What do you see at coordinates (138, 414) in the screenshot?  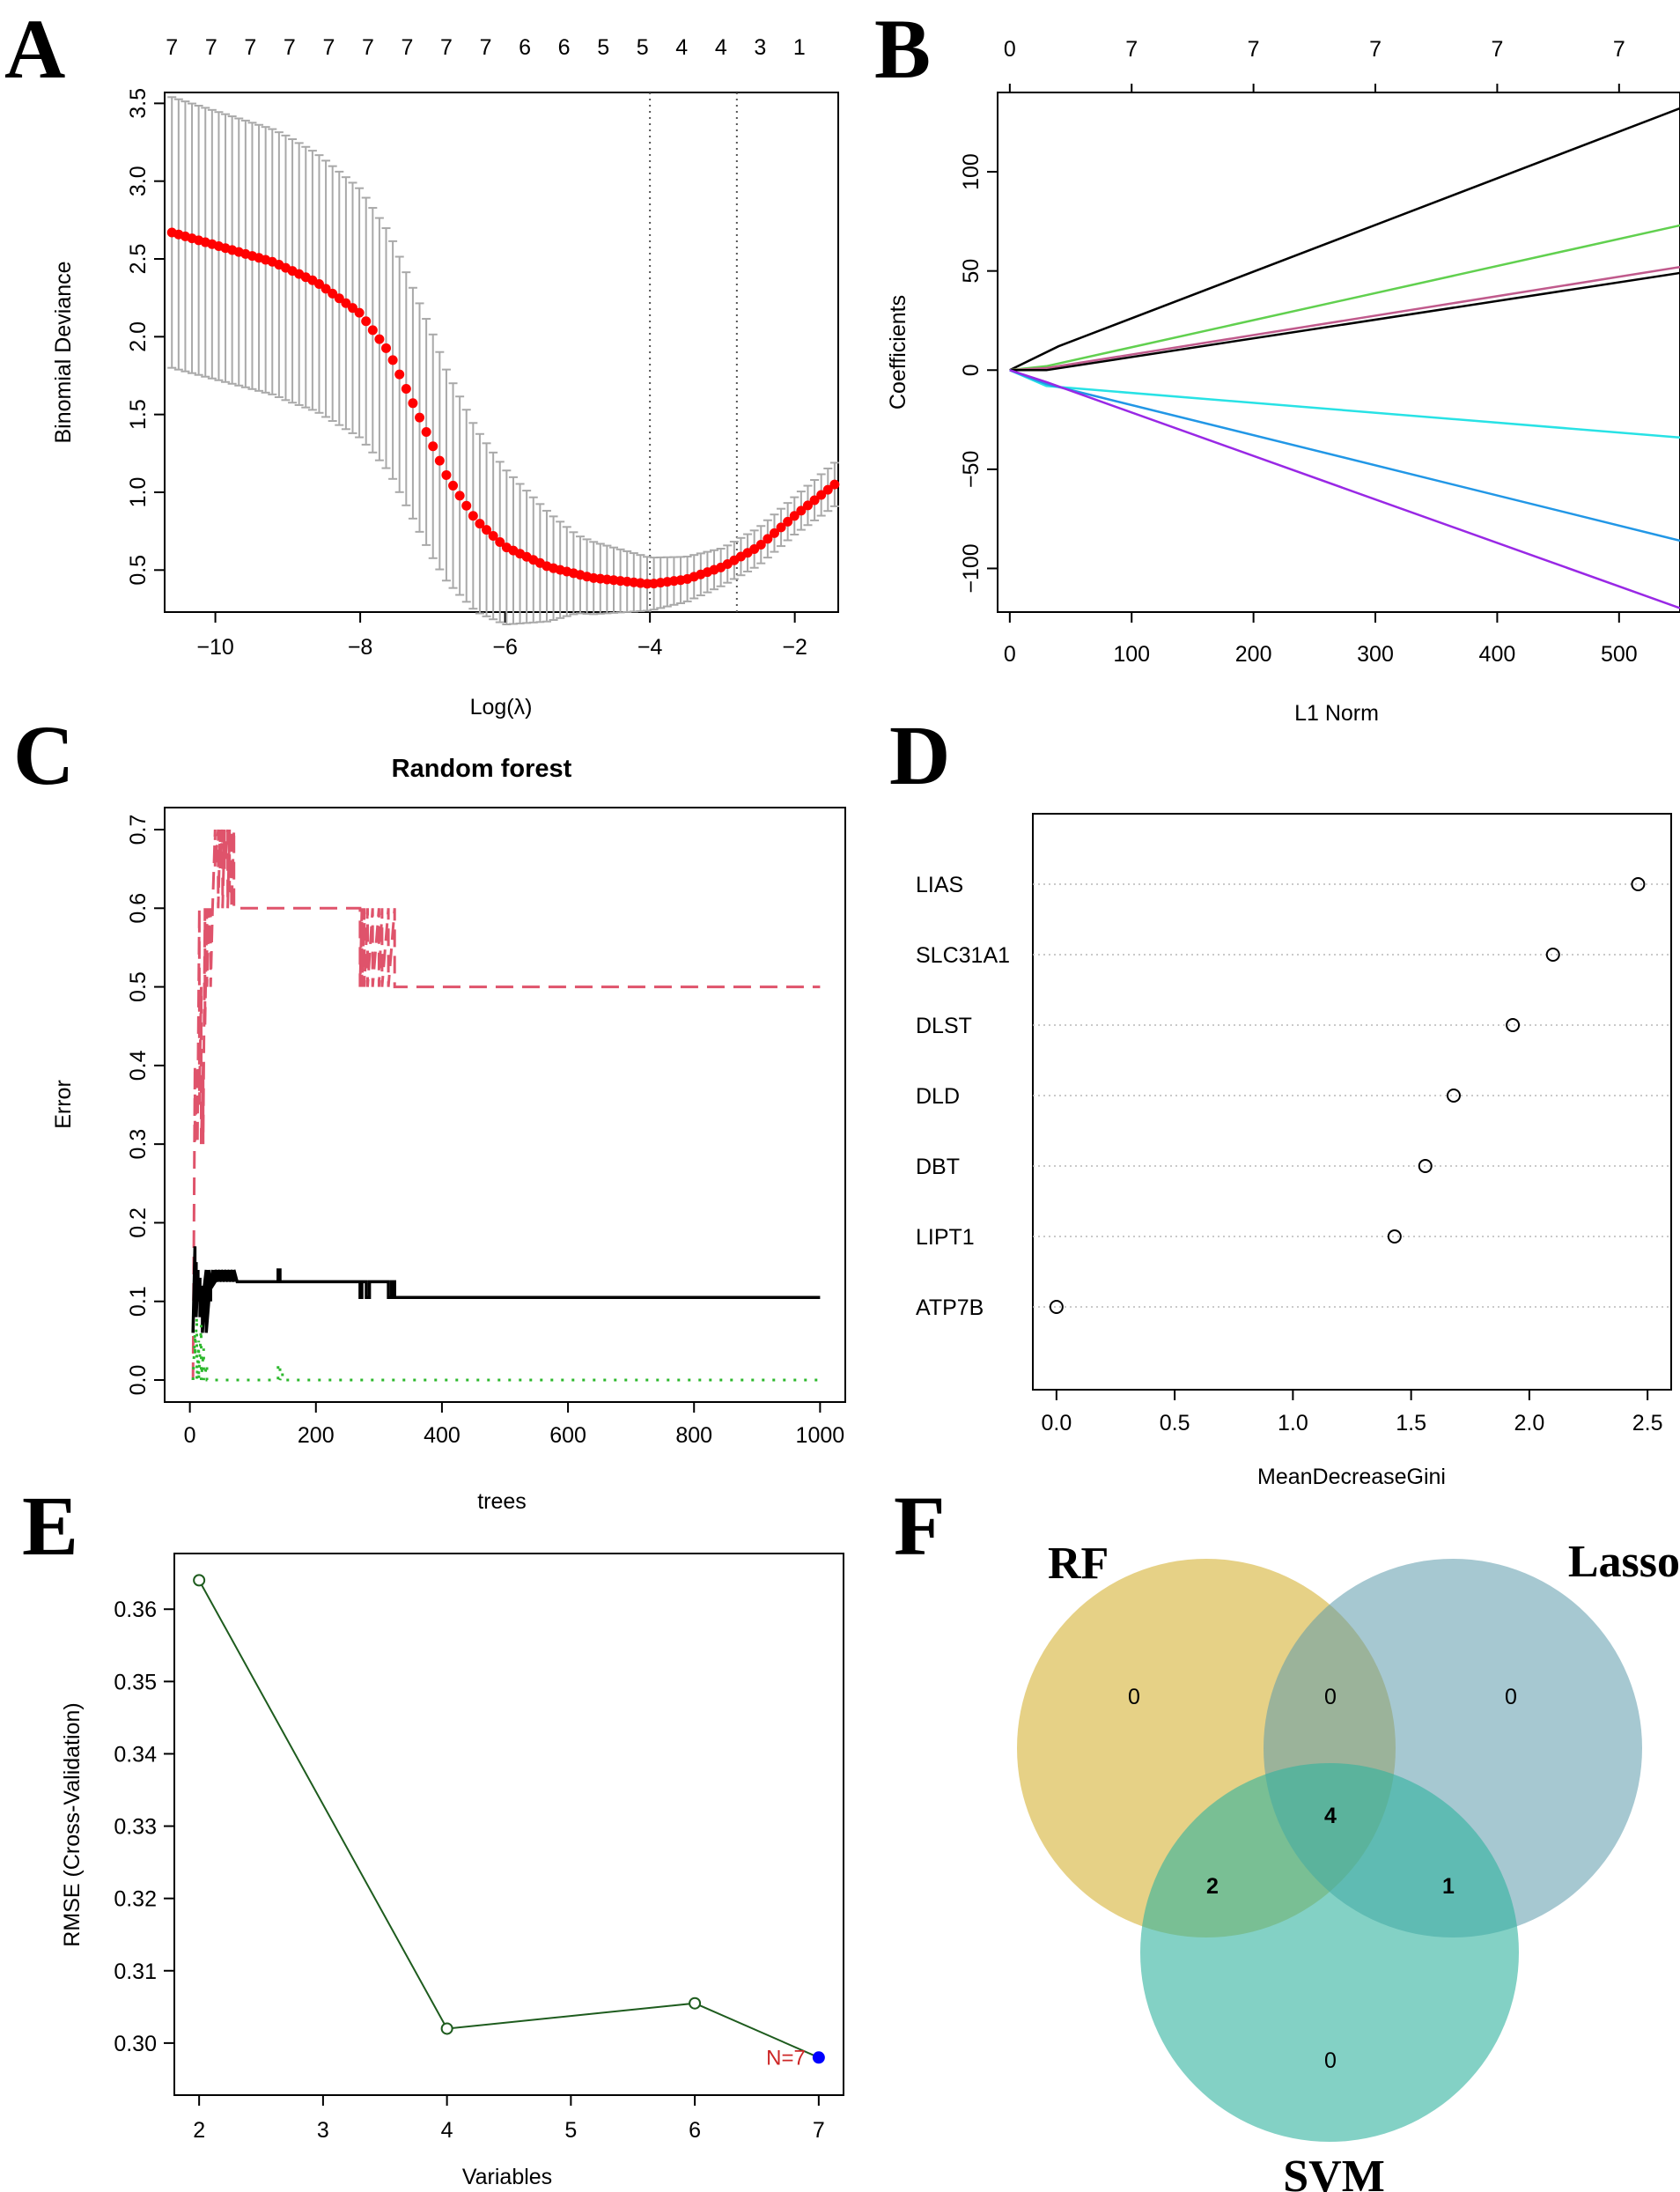 I see `y-tick-label-a: 1.5` at bounding box center [138, 414].